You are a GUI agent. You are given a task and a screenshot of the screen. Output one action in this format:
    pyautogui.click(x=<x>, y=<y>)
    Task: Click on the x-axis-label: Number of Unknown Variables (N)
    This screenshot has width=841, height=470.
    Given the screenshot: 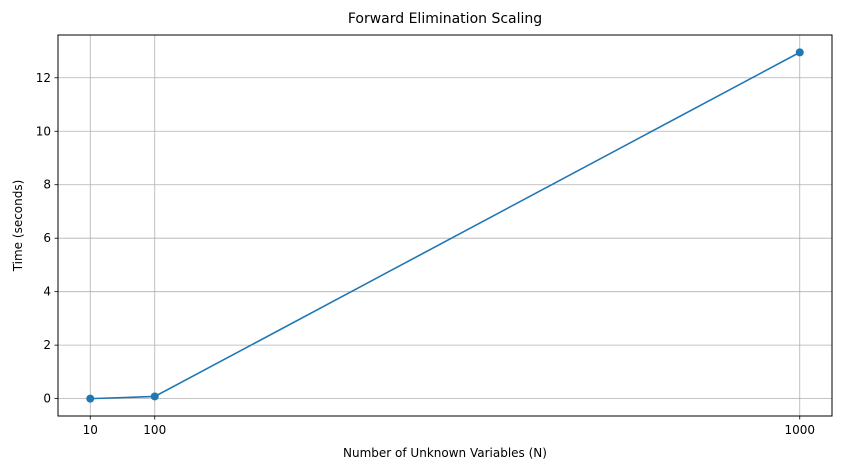 What is the action you would take?
    pyautogui.click(x=445, y=453)
    